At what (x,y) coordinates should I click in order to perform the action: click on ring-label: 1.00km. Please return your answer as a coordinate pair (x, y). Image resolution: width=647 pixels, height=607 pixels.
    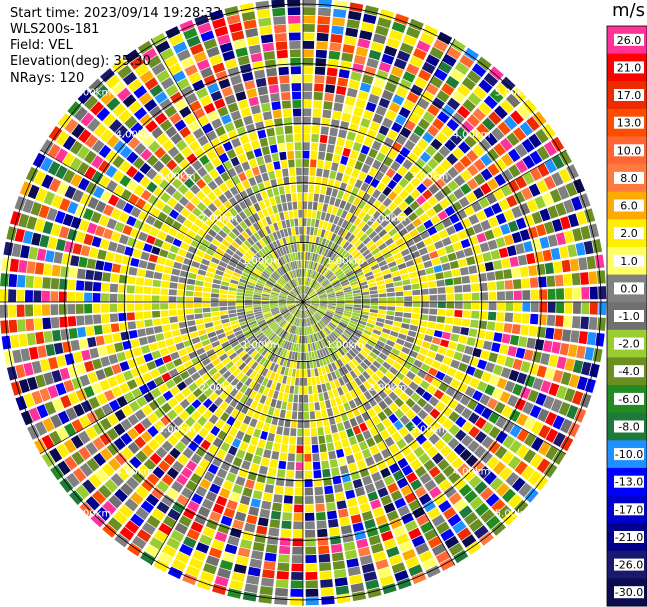
    Looking at the image, I should click on (345, 261).